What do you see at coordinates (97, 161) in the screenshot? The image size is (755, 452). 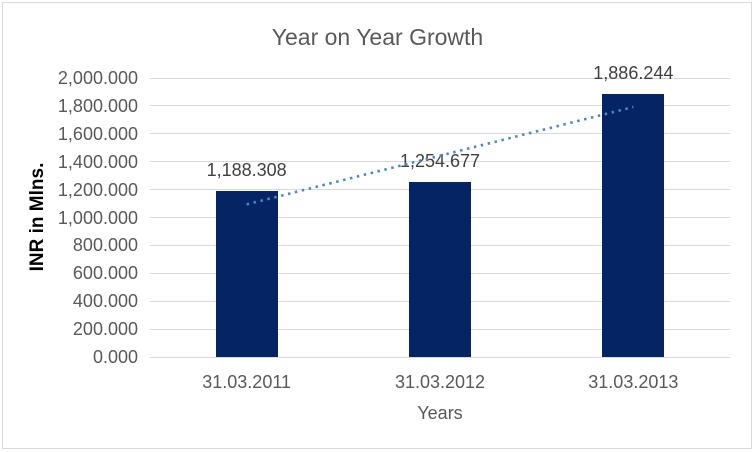 I see `y-tick-label: 1,400.000` at bounding box center [97, 161].